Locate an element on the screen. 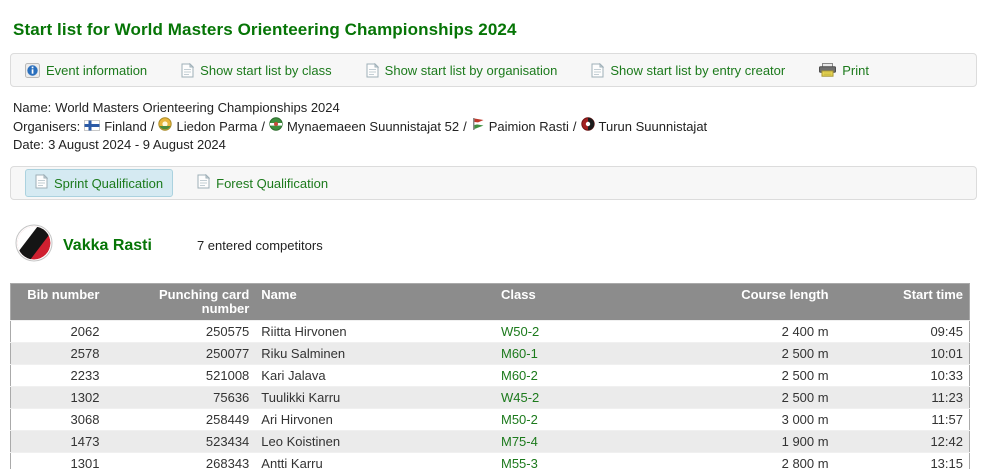  punching-card-cell: 250077 is located at coordinates (180, 353).